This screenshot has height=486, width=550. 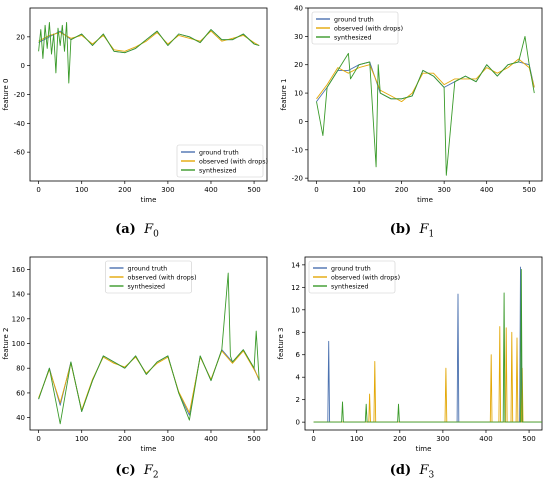 What do you see at coordinates (298, 37) in the screenshot?
I see `y-tick-label: 30` at bounding box center [298, 37].